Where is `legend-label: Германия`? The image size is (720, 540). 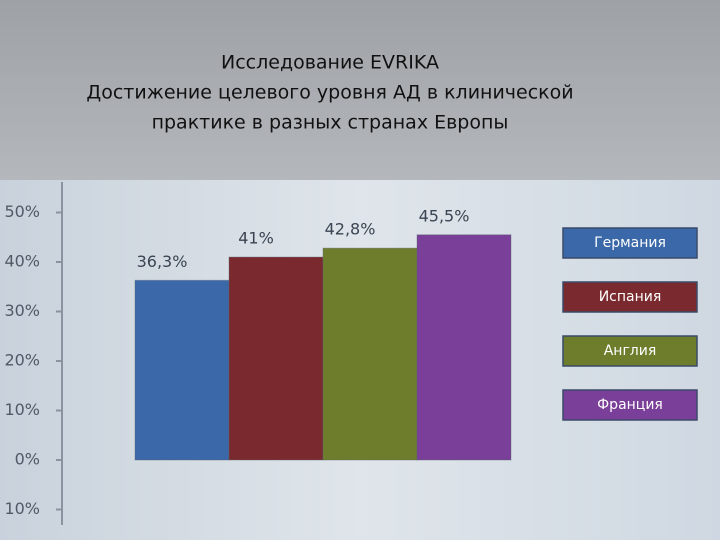
legend-label: Германия is located at coordinates (630, 243).